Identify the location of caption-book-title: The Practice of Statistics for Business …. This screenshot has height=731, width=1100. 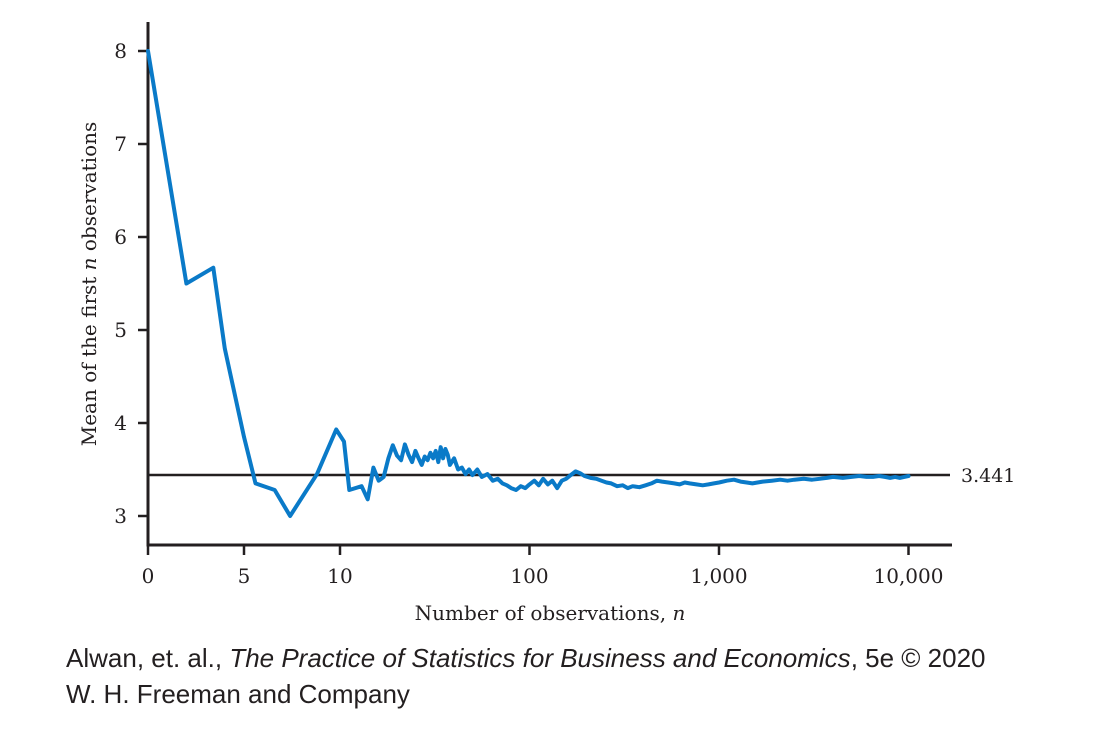
(540, 658).